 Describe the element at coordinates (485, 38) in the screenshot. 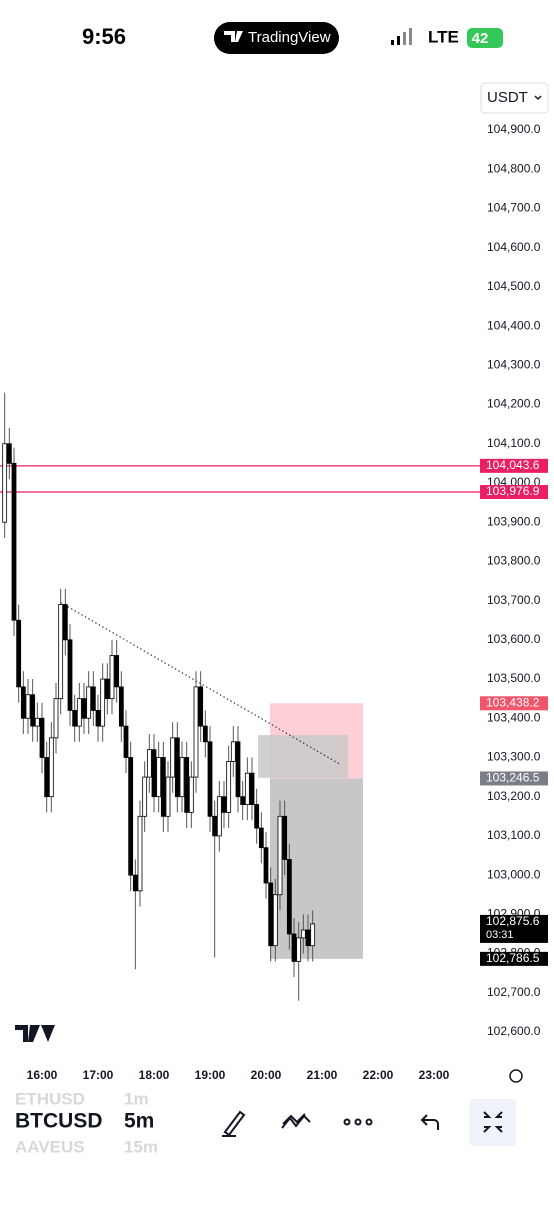

I see `battery` at that location.